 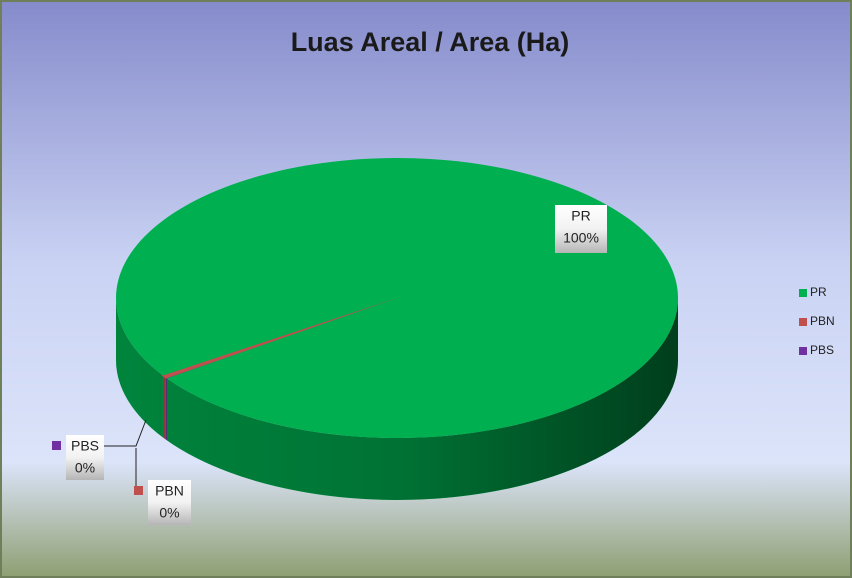 I want to click on legend: PR PBN PBS, so click(x=817, y=321).